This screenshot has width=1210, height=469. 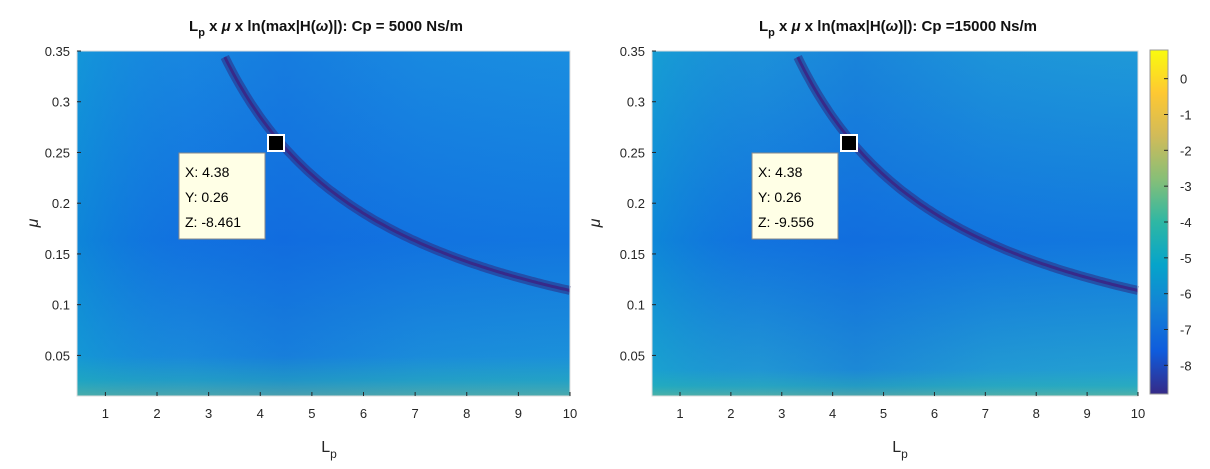 I want to click on colorbar-tick-label: -7, so click(x=1186, y=330).